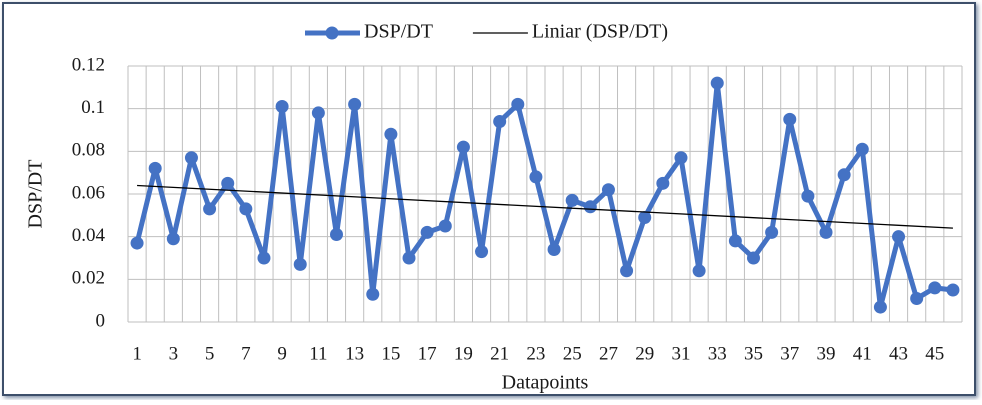 The height and width of the screenshot is (405, 982). I want to click on x-tick-label: 27, so click(608, 353).